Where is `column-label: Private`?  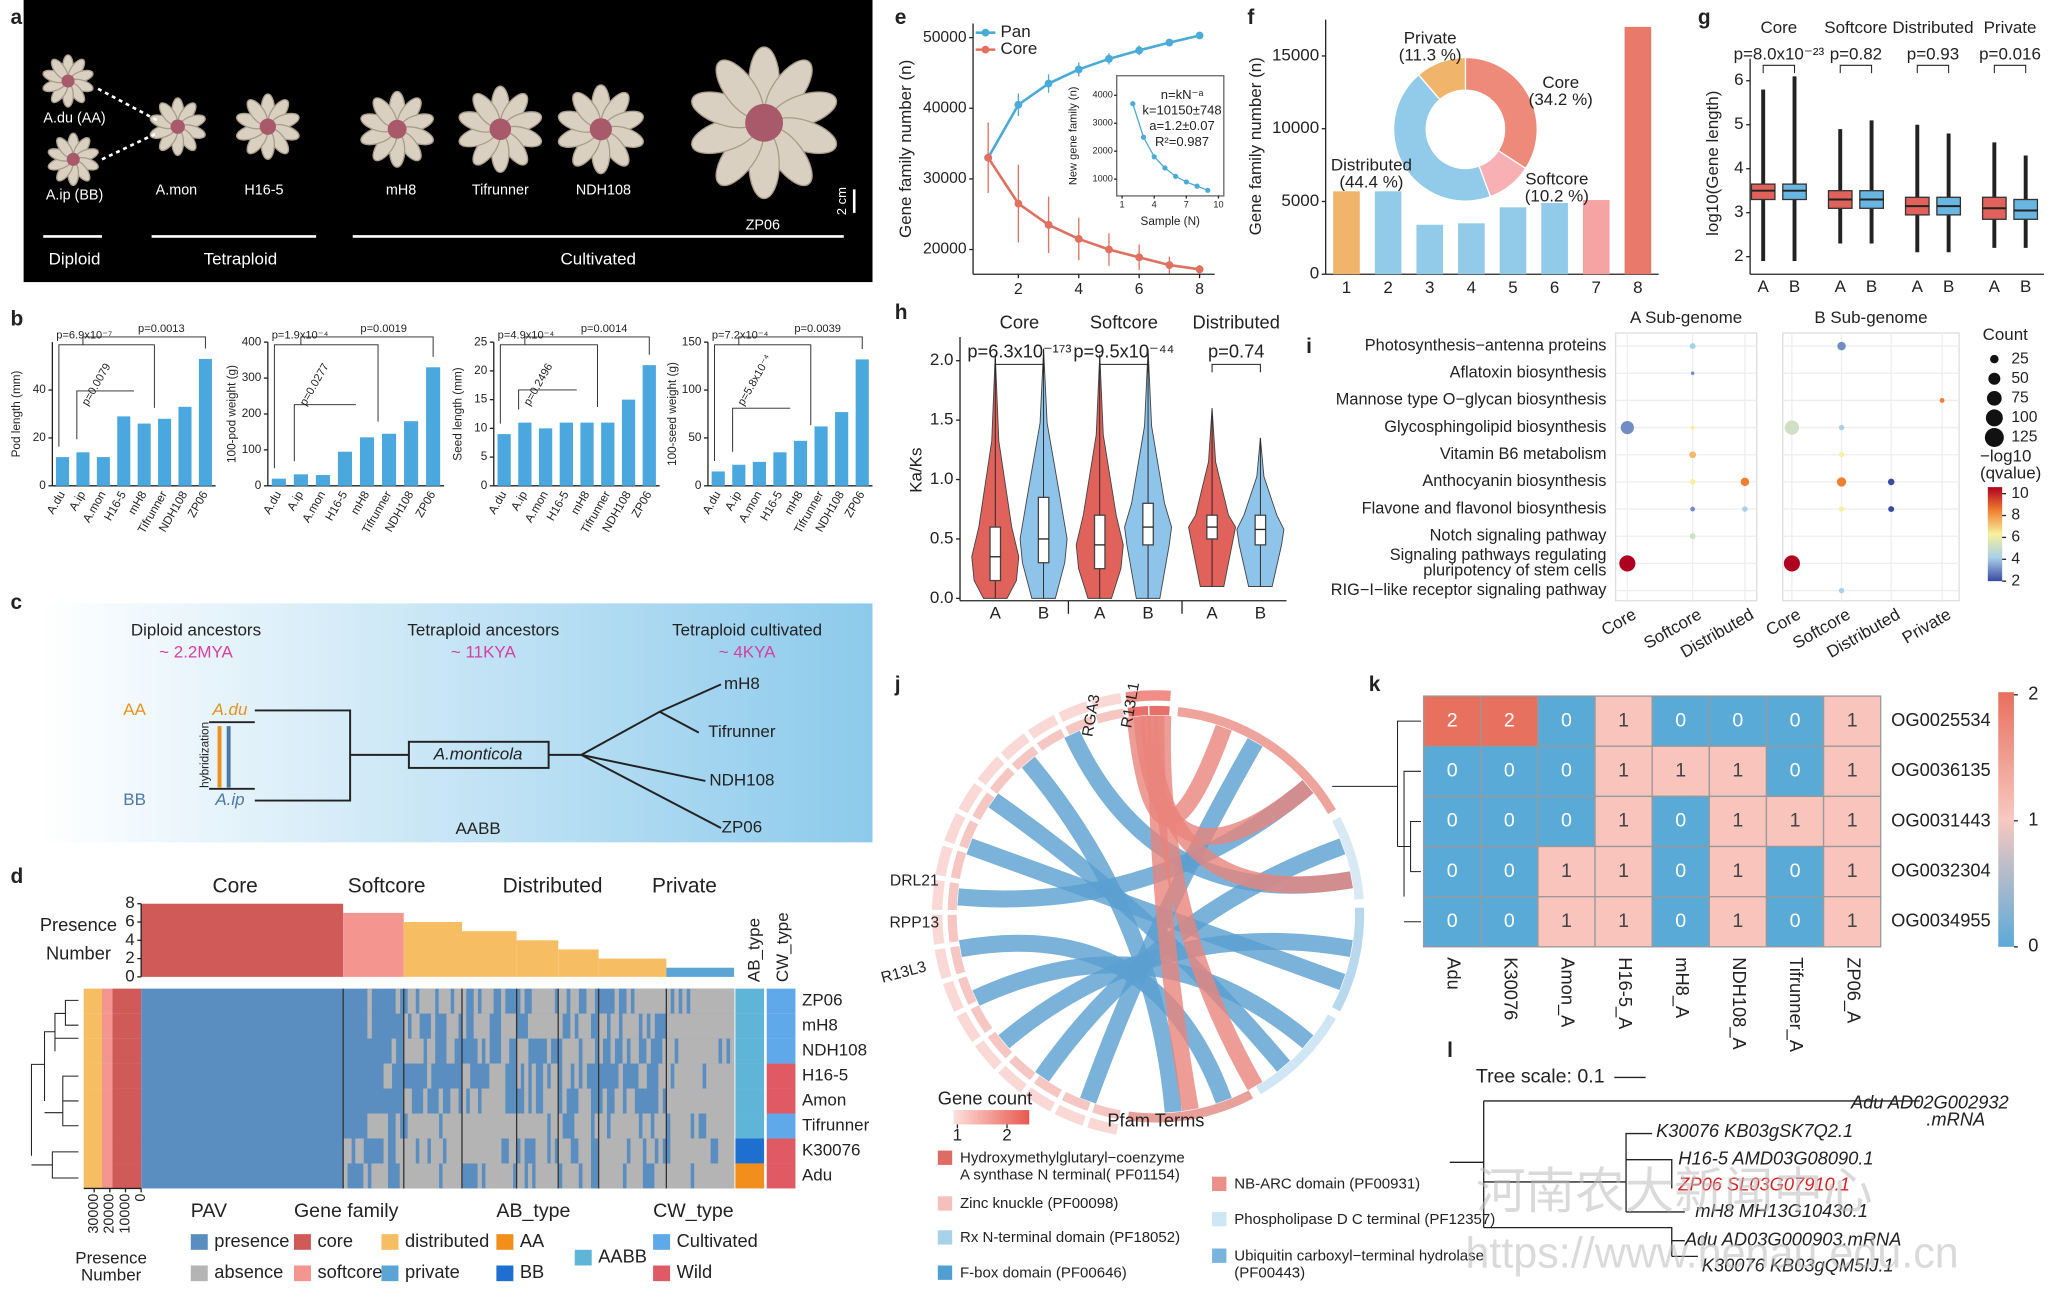 column-label: Private is located at coordinates (1926, 626).